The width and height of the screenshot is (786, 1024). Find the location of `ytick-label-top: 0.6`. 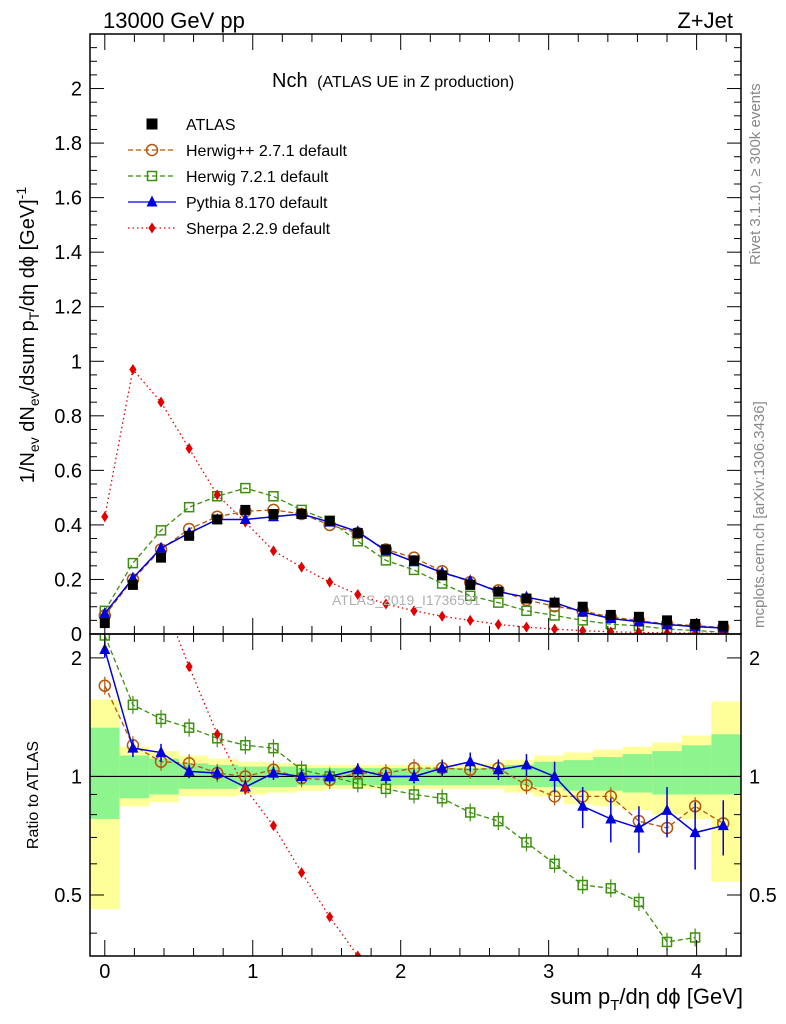

ytick-label-top: 0.6 is located at coordinates (68, 471).